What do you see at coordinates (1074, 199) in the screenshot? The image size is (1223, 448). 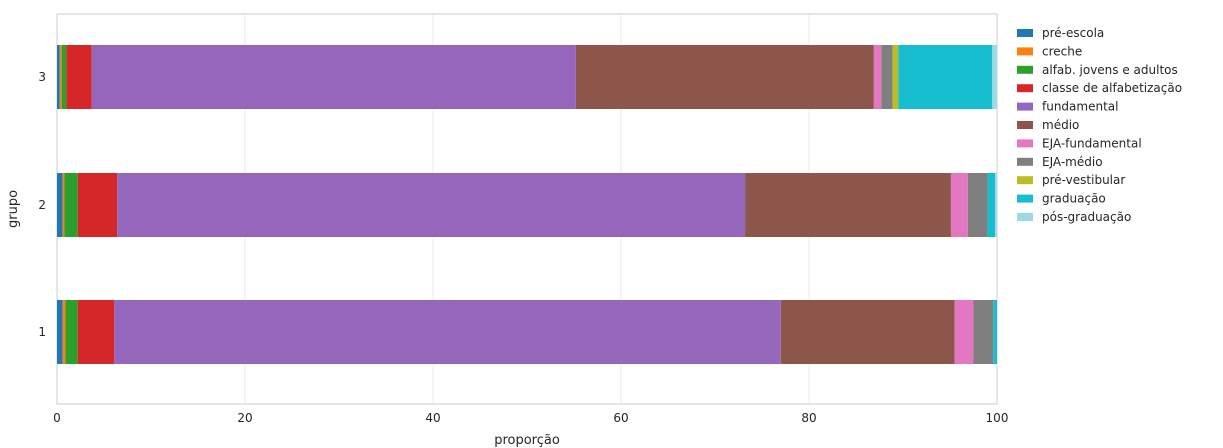 I see `legend-label: graduação` at bounding box center [1074, 199].